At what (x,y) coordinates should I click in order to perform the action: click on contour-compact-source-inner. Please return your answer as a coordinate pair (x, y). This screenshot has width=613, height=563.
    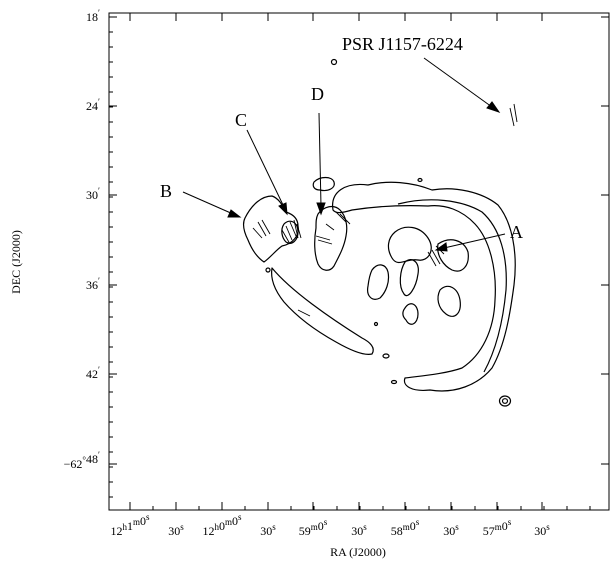
    Looking at the image, I should click on (505, 401).